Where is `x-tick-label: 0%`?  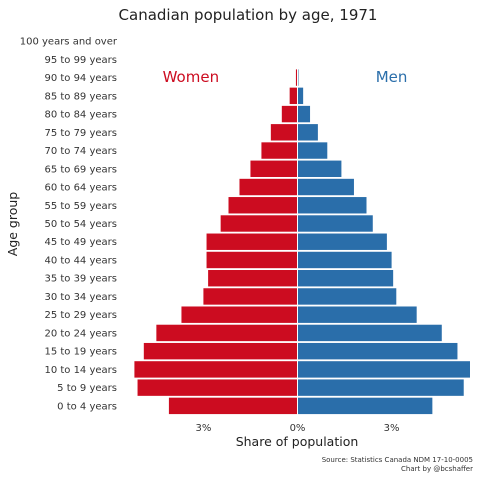
x-tick-label: 0% is located at coordinates (298, 428).